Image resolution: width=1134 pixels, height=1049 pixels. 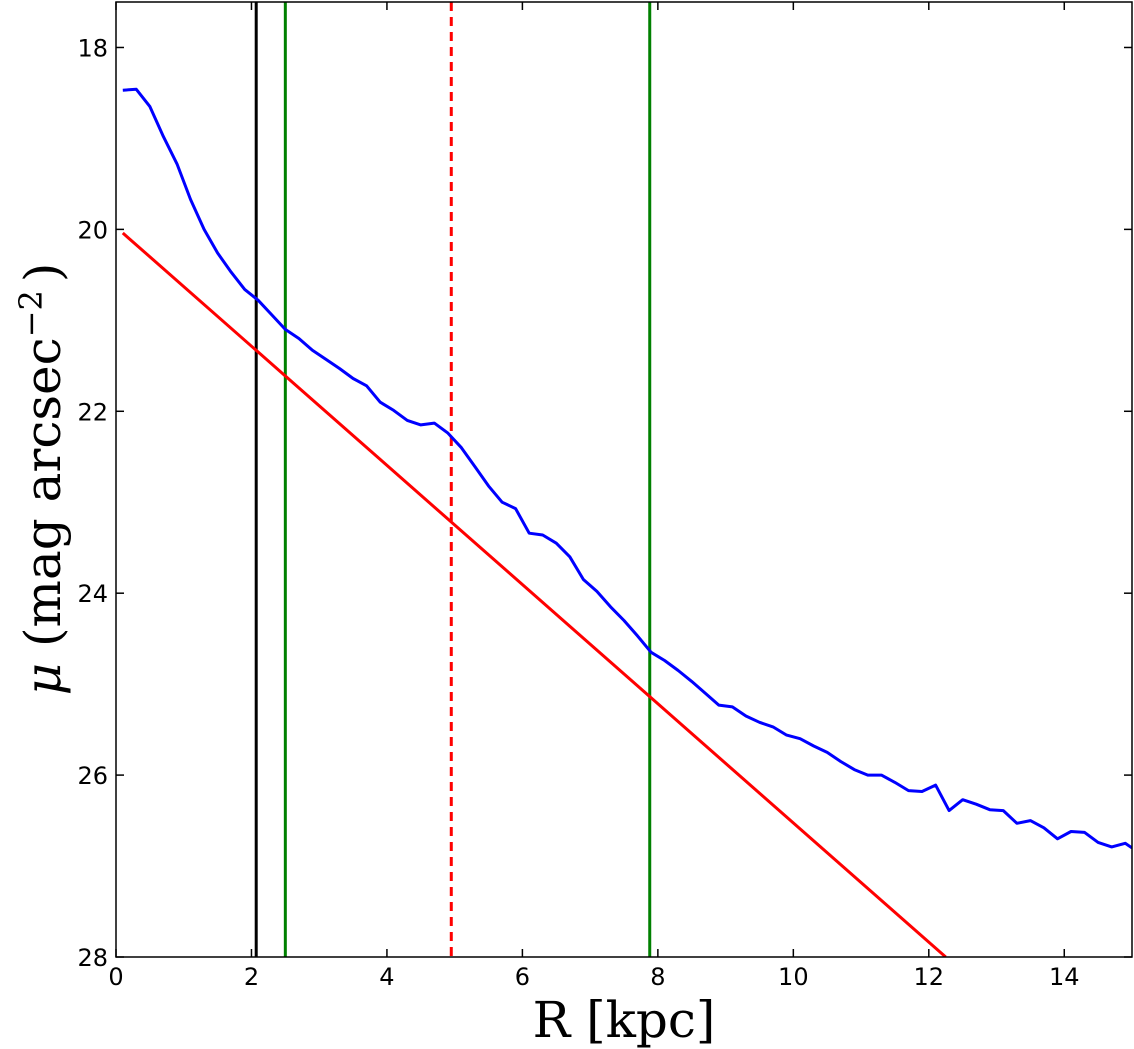 I want to click on y-tick-label: 28, so click(x=92, y=958).